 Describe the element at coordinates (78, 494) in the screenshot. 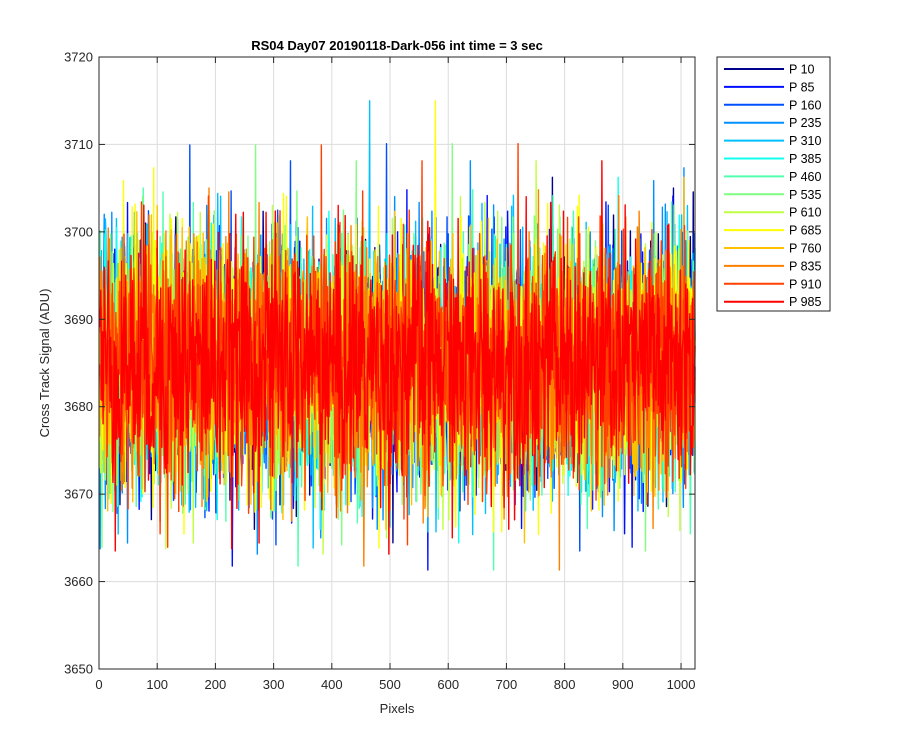

I see `y-tick-label: 3670` at that location.